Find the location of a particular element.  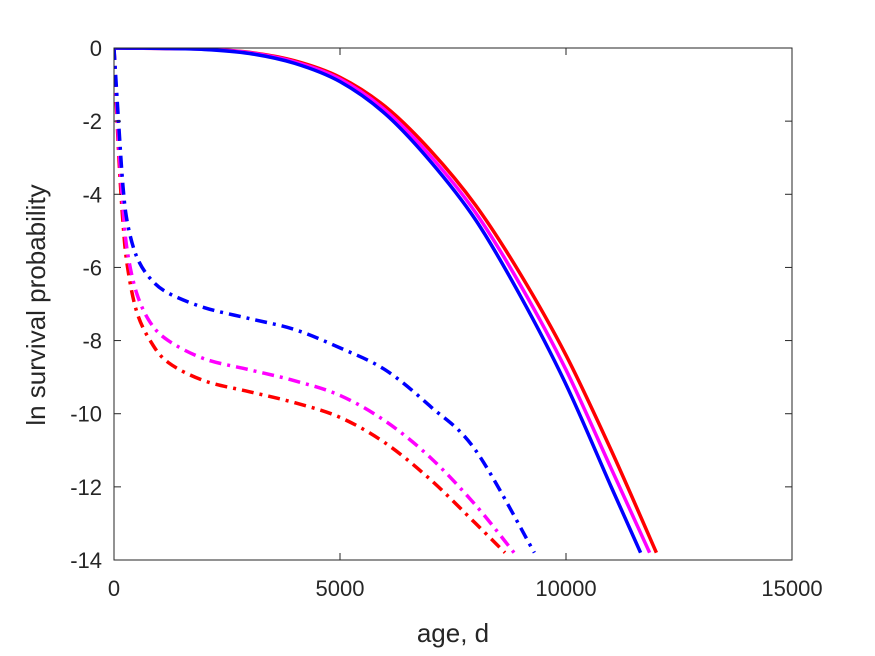

x-tick-label: 15000 is located at coordinates (791, 588).